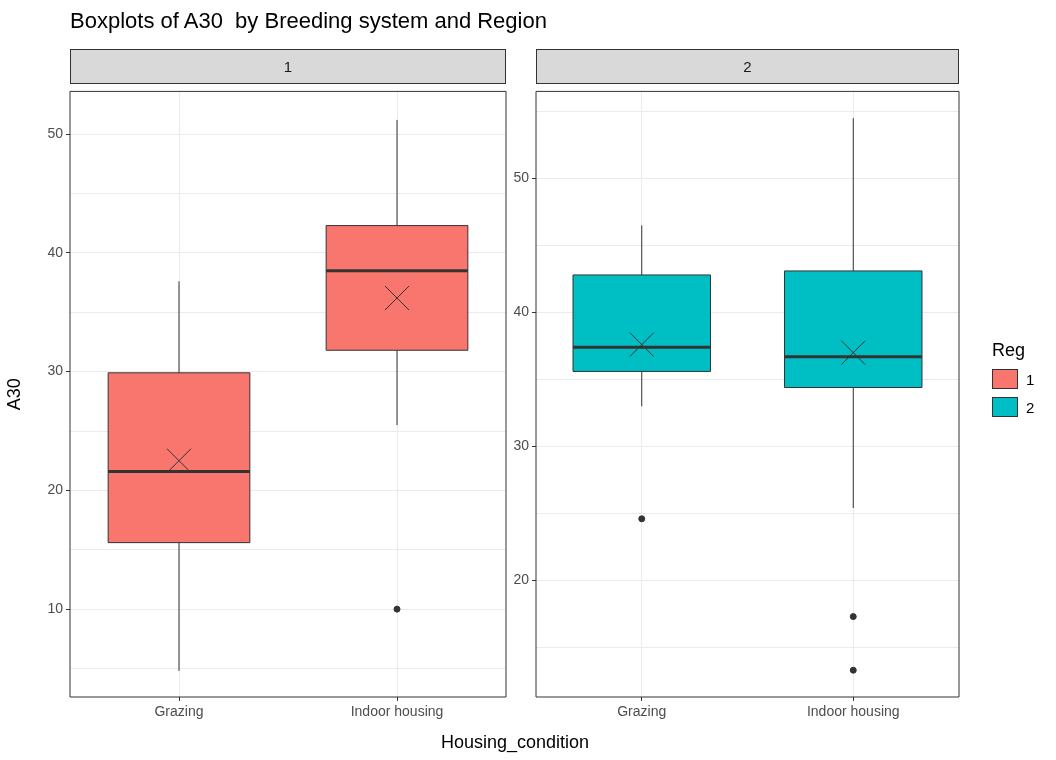  What do you see at coordinates (13, 394) in the screenshot?
I see `y-axis-title: A30` at bounding box center [13, 394].